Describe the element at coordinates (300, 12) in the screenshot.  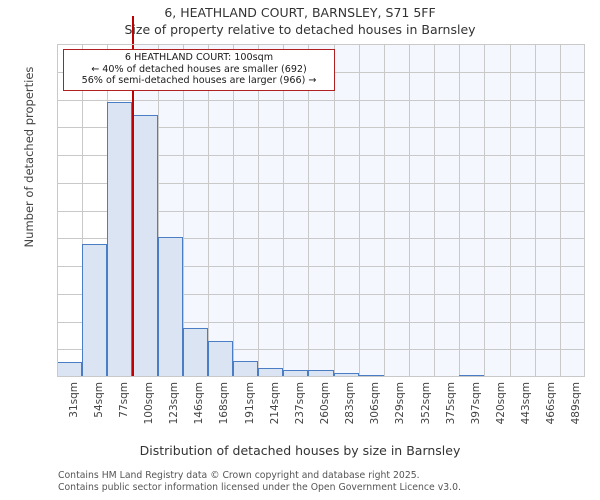
I see `page-title: 6, HEATHLAND COURT, BARNSLEY, S71 5FF` at that location.